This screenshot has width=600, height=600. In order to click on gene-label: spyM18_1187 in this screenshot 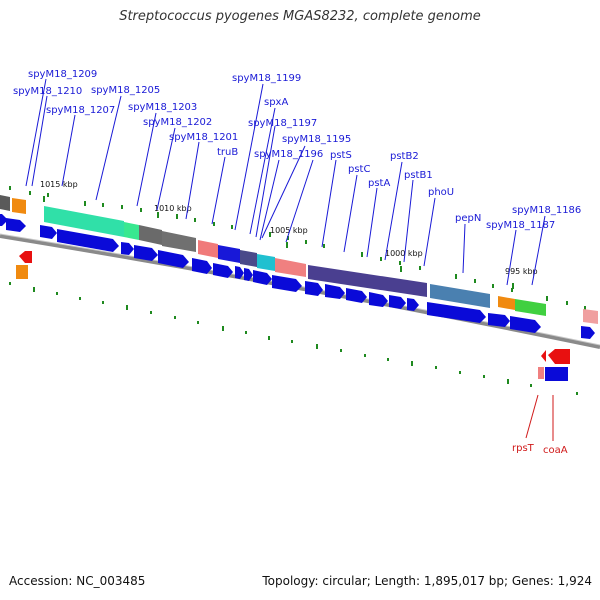, I will do `click(520, 225)`.